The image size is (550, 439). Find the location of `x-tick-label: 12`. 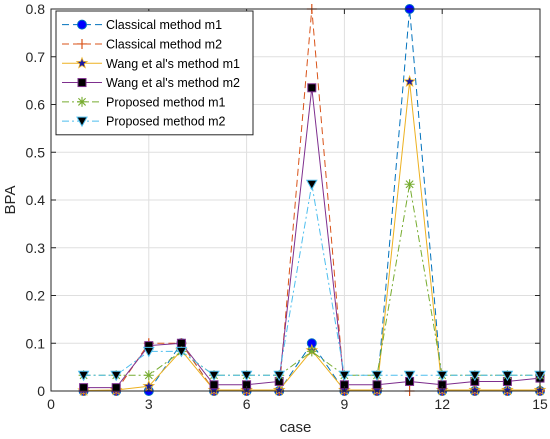

x-tick-label: 12 is located at coordinates (442, 404).